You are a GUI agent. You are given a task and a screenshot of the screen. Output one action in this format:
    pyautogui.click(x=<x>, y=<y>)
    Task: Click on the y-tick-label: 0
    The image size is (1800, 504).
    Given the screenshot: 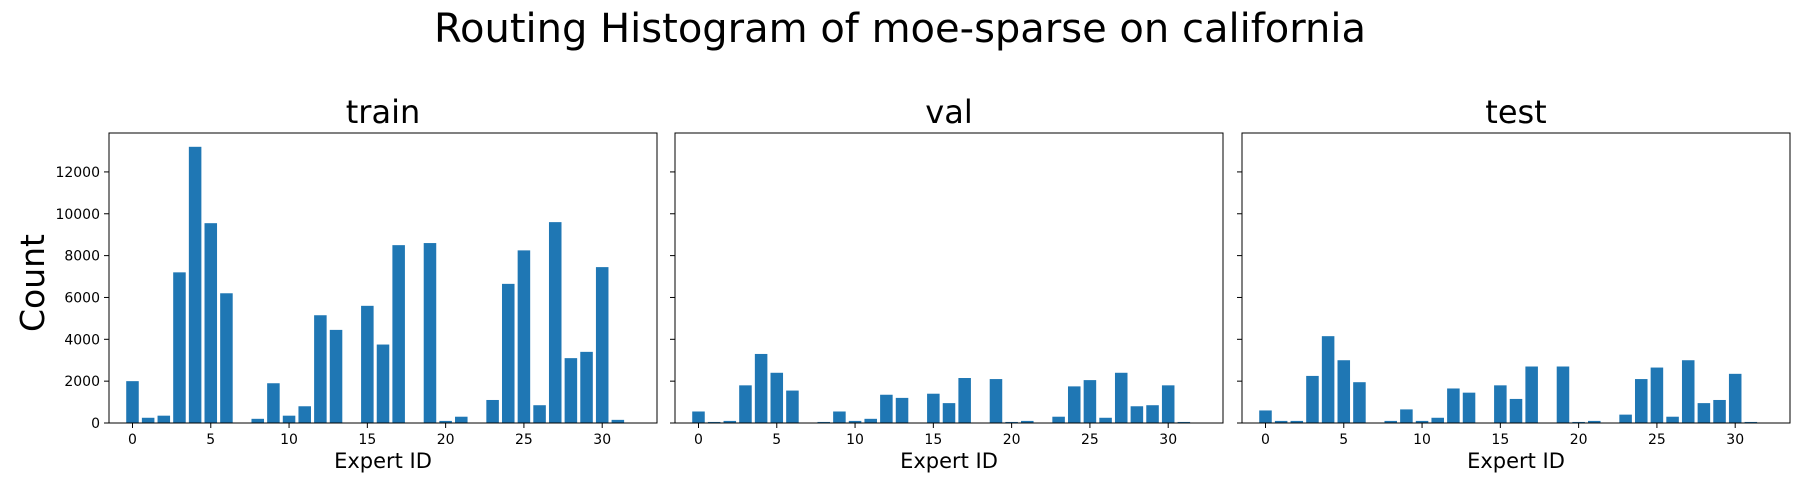 What is the action you would take?
    pyautogui.click(x=95, y=424)
    